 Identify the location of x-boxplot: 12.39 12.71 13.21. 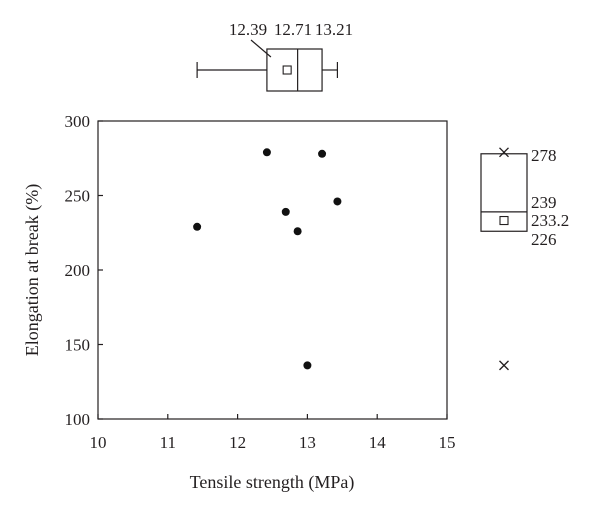
(274, 56).